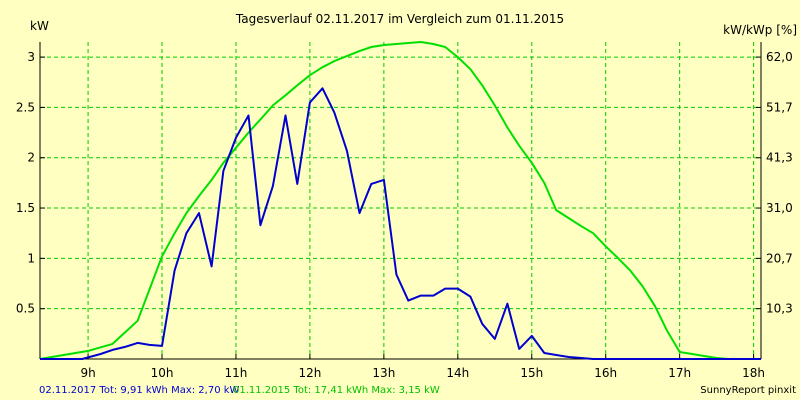 The height and width of the screenshot is (400, 800). What do you see at coordinates (760, 30) in the screenshot?
I see `y2-axis-unit: kW/kWp [%]` at bounding box center [760, 30].